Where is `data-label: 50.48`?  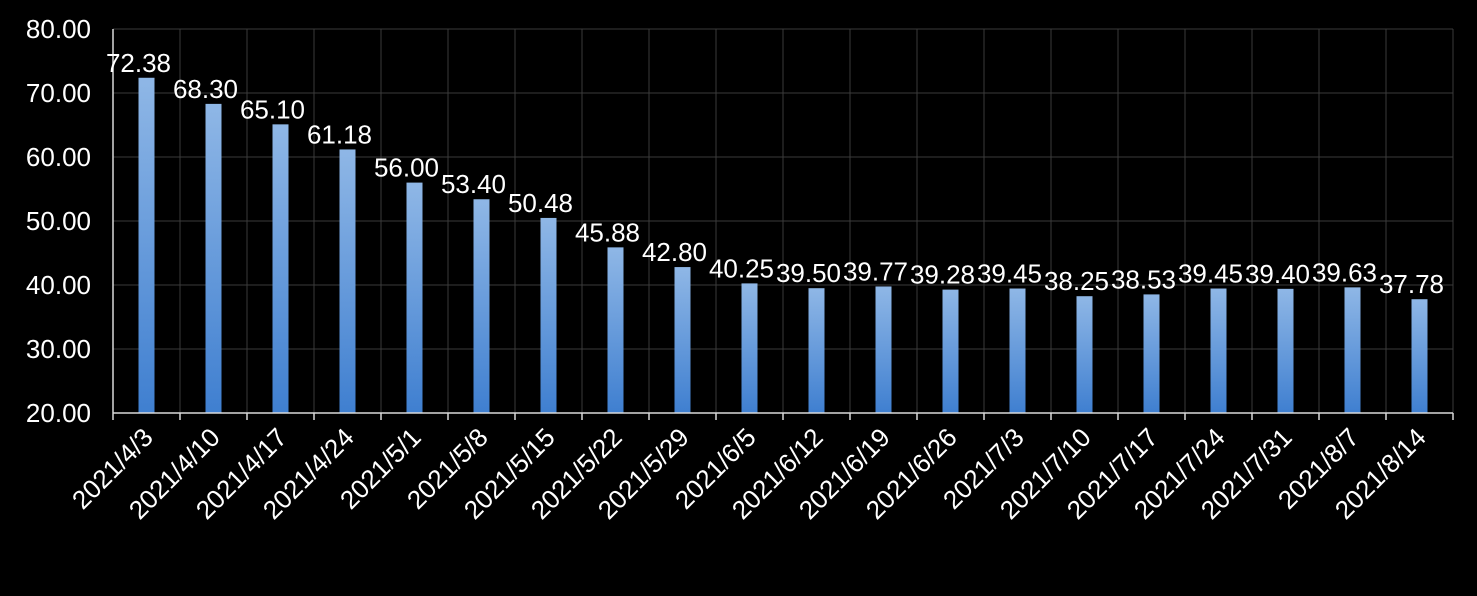 data-label: 50.48 is located at coordinates (540, 203).